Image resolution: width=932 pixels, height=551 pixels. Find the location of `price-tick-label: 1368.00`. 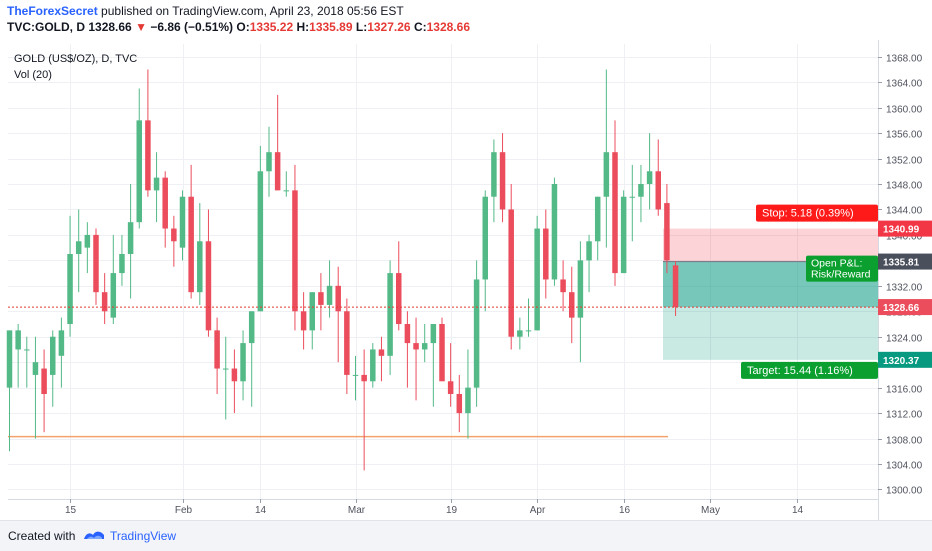

price-tick-label: 1368.00 is located at coordinates (904, 59).